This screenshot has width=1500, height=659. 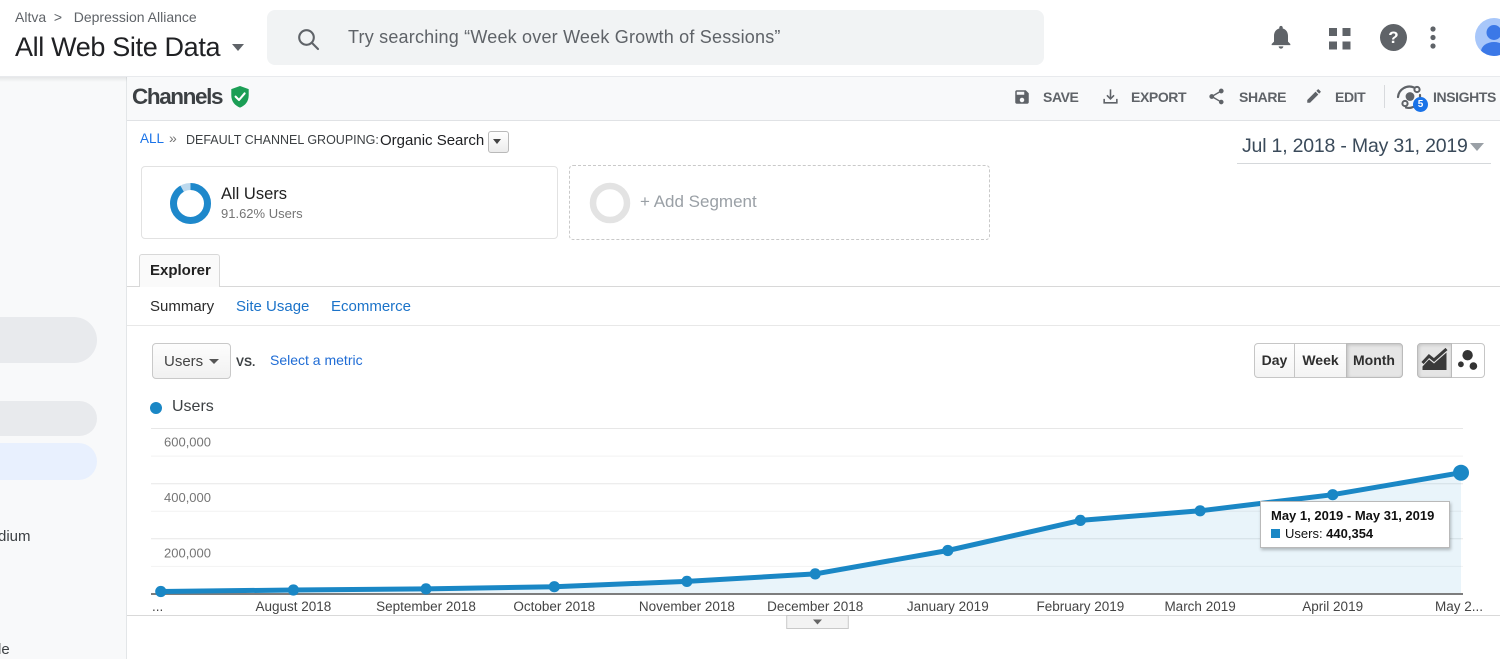 What do you see at coordinates (554, 606) in the screenshot?
I see `svg-text: October 2018` at bounding box center [554, 606].